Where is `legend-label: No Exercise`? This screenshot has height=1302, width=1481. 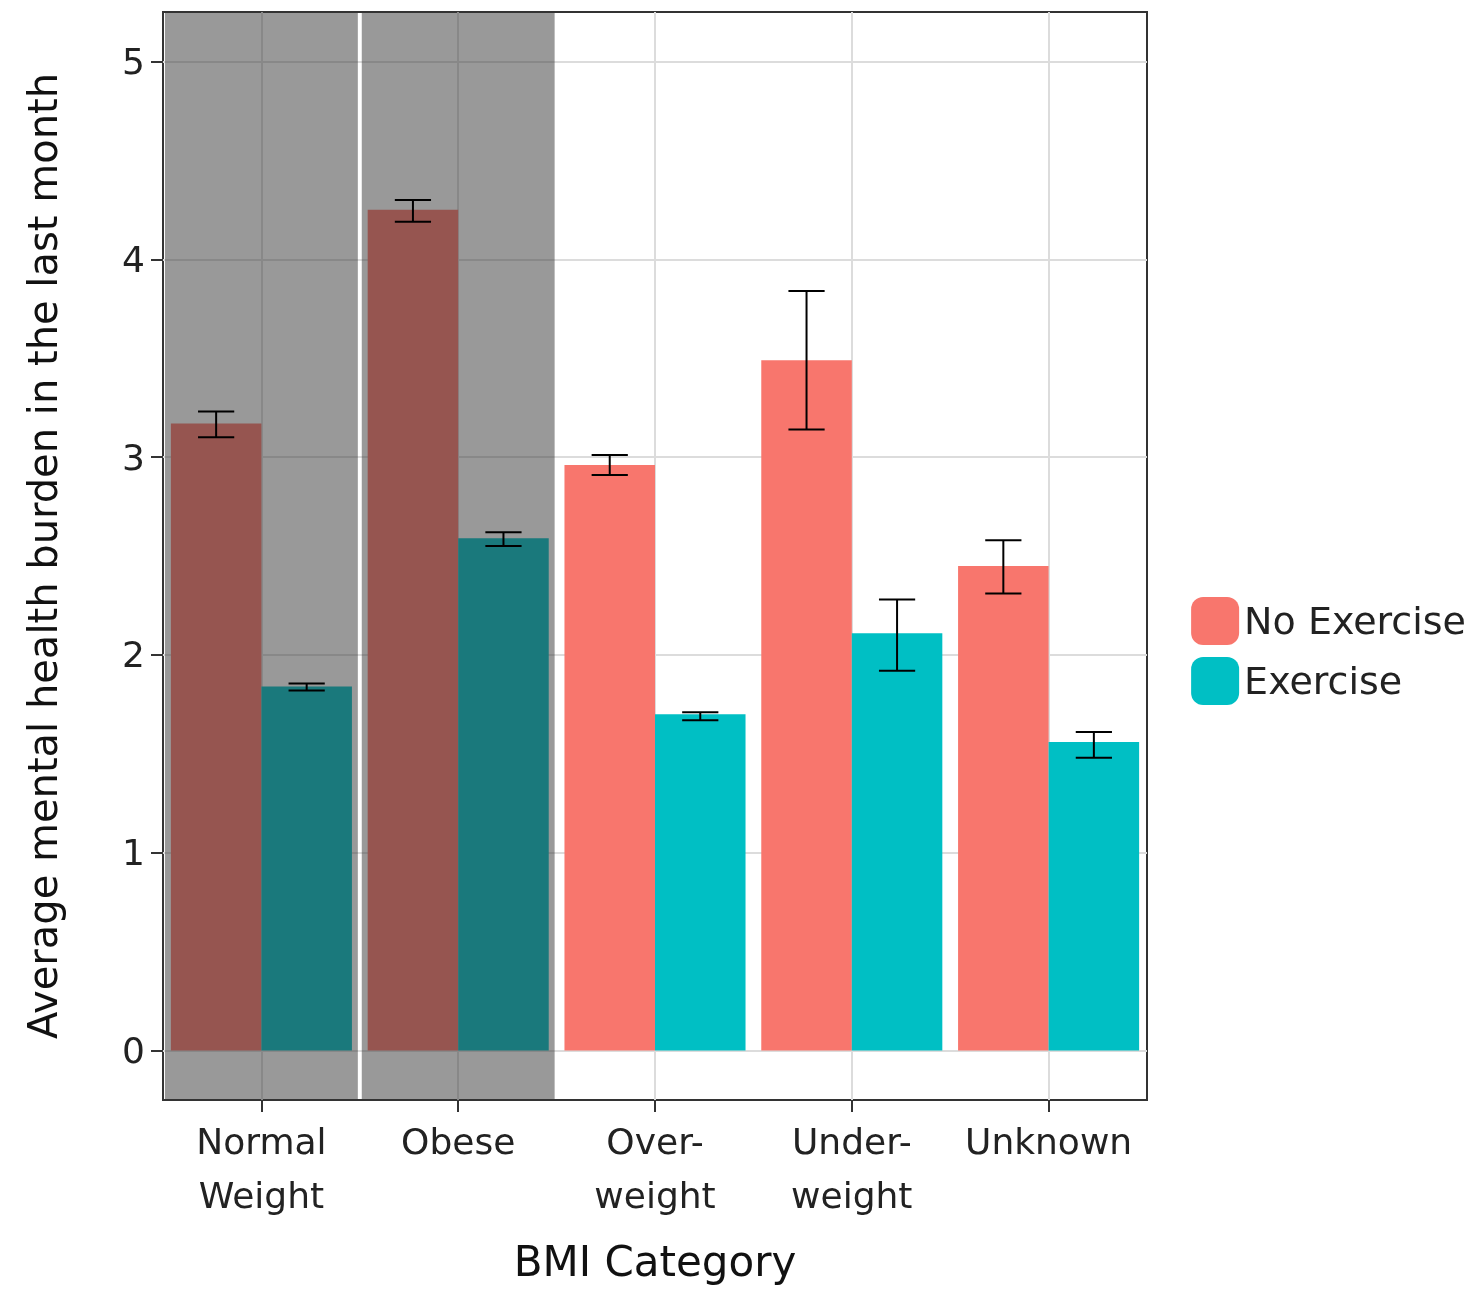
legend-label: No Exercise is located at coordinates (1355, 621).